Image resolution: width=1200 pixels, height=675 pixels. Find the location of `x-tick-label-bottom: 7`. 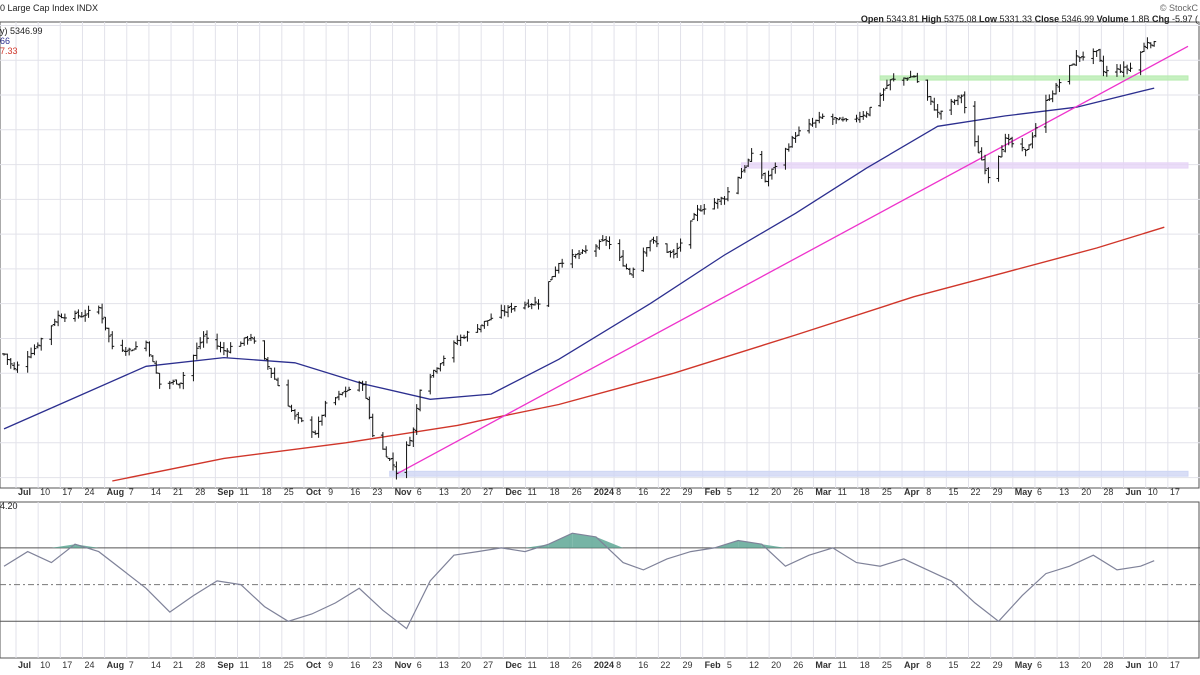

x-tick-label-bottom: 7 is located at coordinates (131, 665).